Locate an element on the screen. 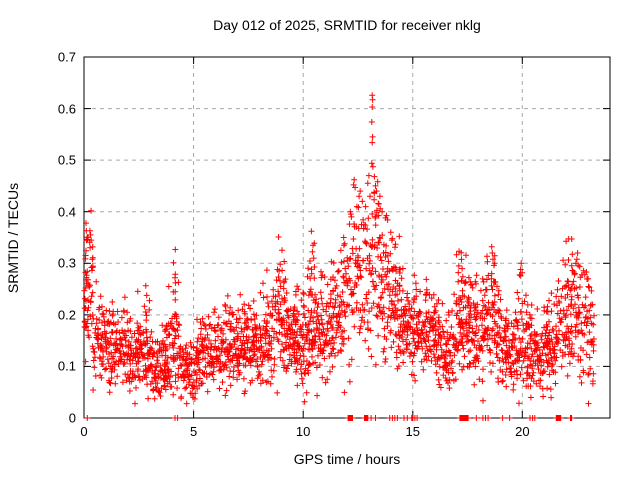  x-tick-label: 5 is located at coordinates (193, 431).